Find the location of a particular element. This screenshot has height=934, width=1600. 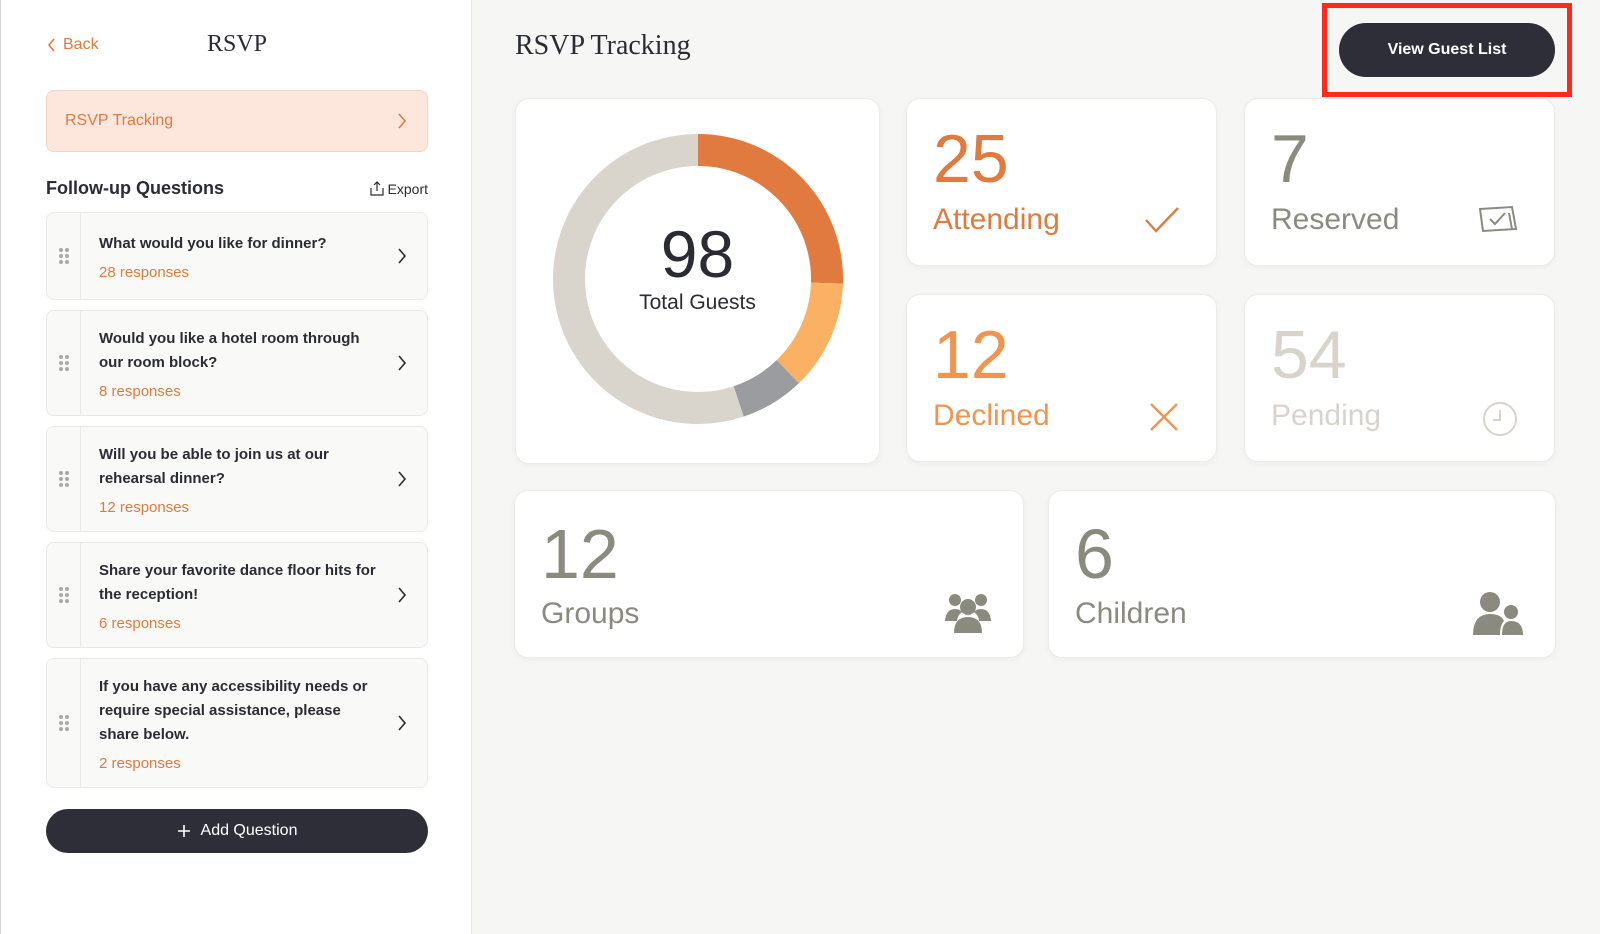

declined-card: 12 Declined is located at coordinates (1061, 378).